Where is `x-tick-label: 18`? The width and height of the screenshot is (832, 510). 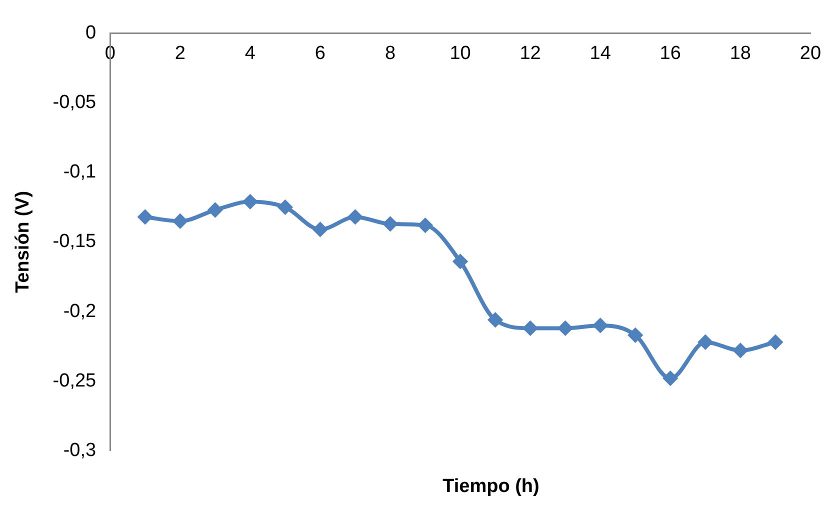
x-tick-label: 18 is located at coordinates (740, 53).